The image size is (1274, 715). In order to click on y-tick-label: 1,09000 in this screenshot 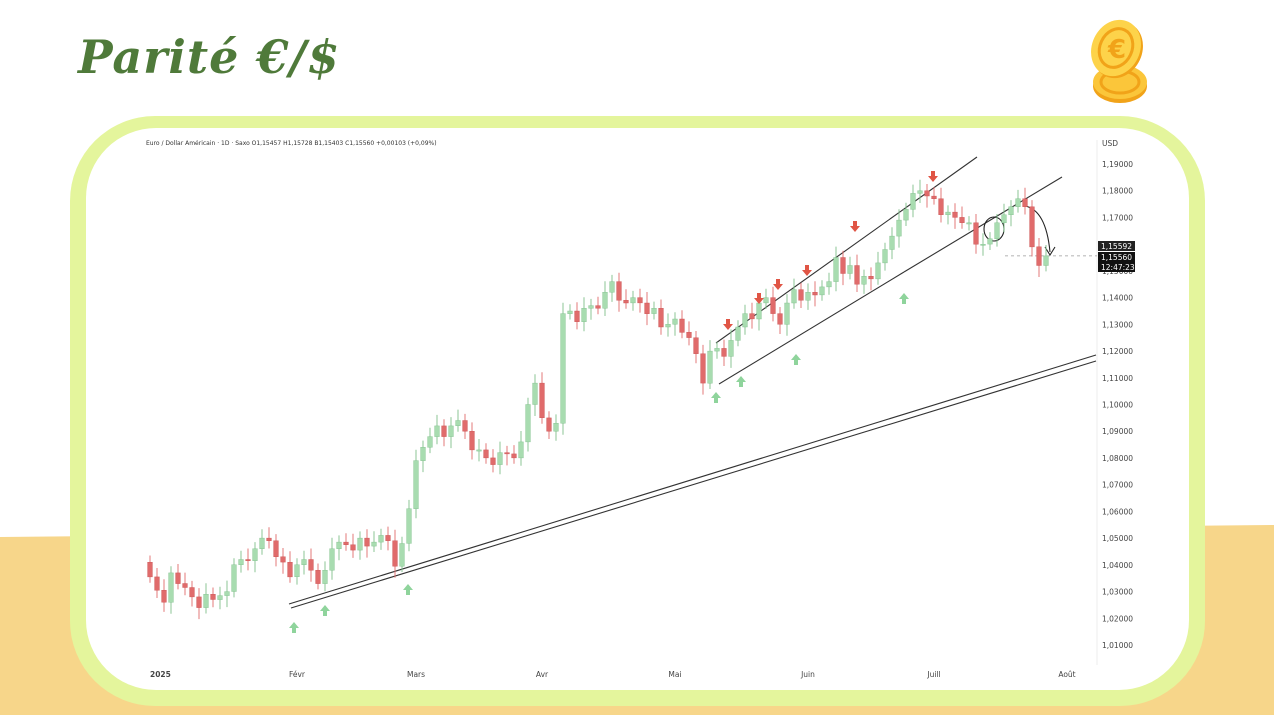, I will do `click(1117, 431)`.